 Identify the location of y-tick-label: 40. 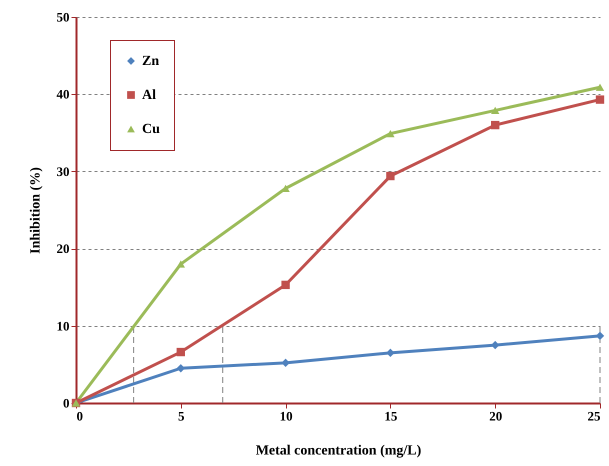
(63, 94).